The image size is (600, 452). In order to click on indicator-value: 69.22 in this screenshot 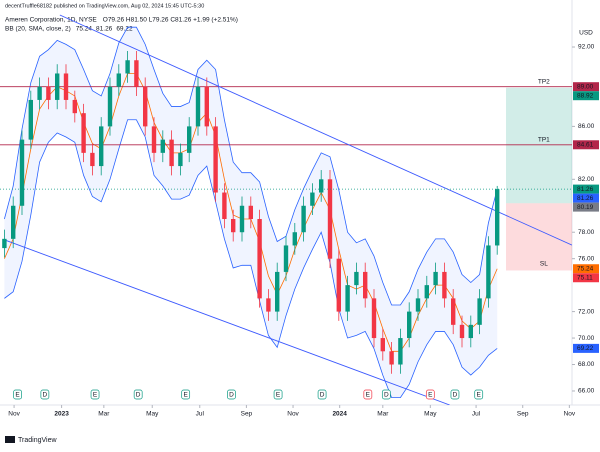, I will do `click(124, 29)`.